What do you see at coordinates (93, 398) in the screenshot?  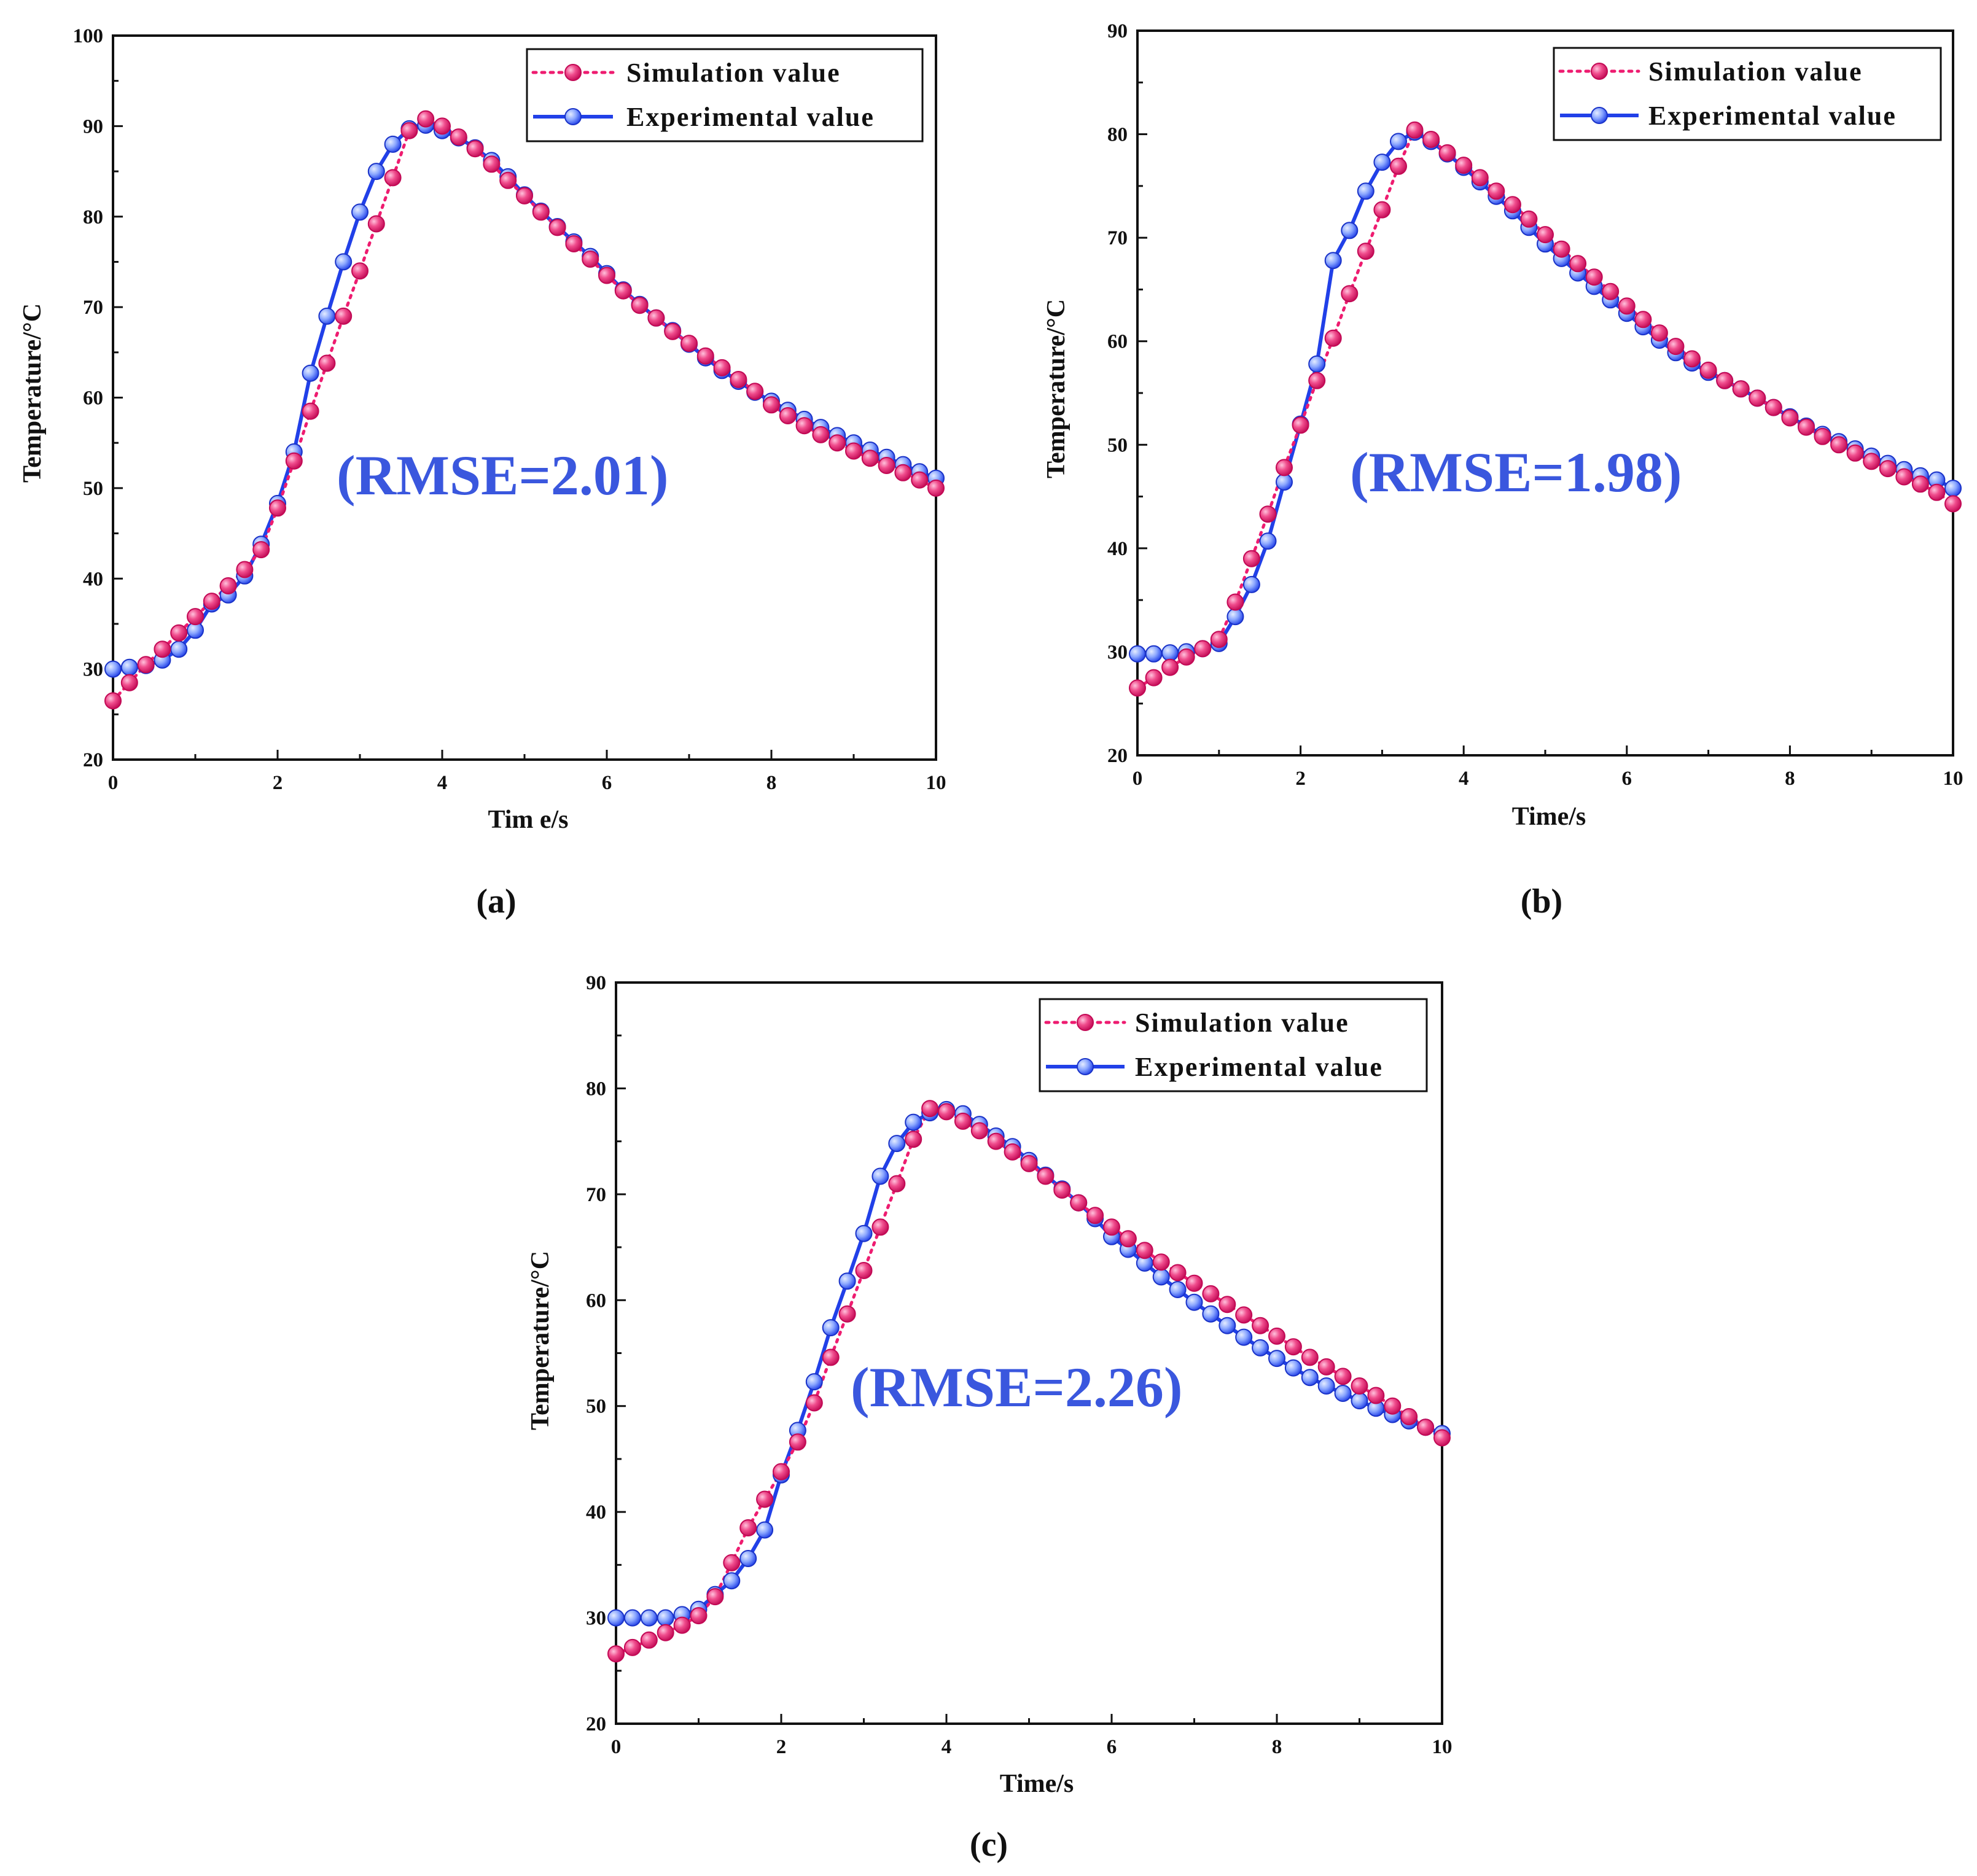 I see `y-tick-label: 60` at bounding box center [93, 398].